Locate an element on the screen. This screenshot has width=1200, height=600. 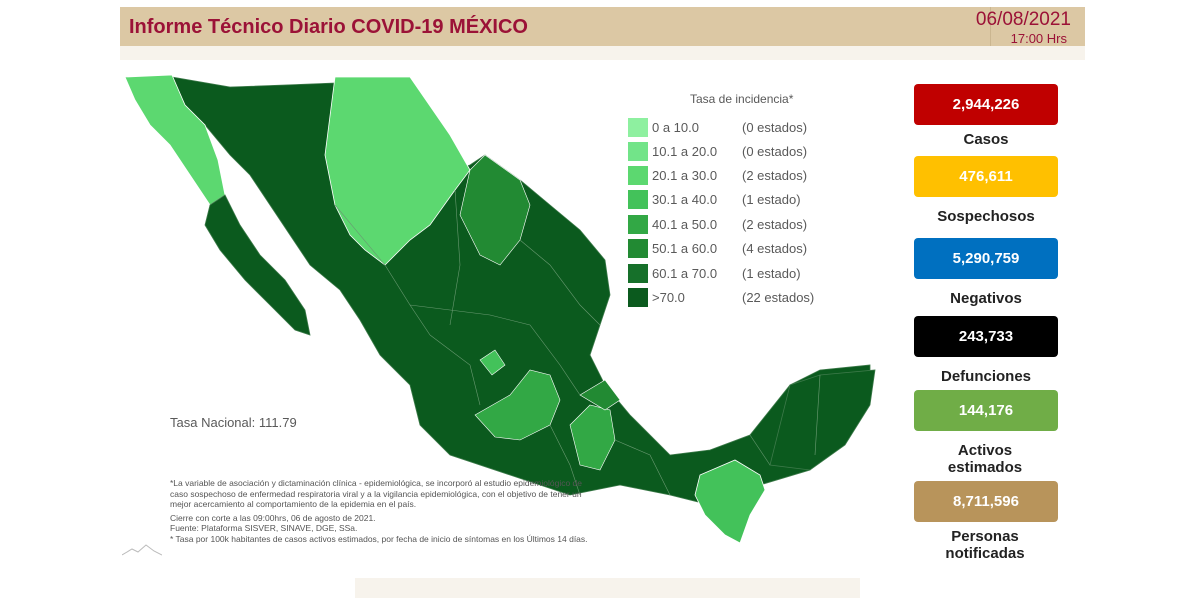
legend-range: 20.1 a 30.0 is located at coordinates (685, 175).